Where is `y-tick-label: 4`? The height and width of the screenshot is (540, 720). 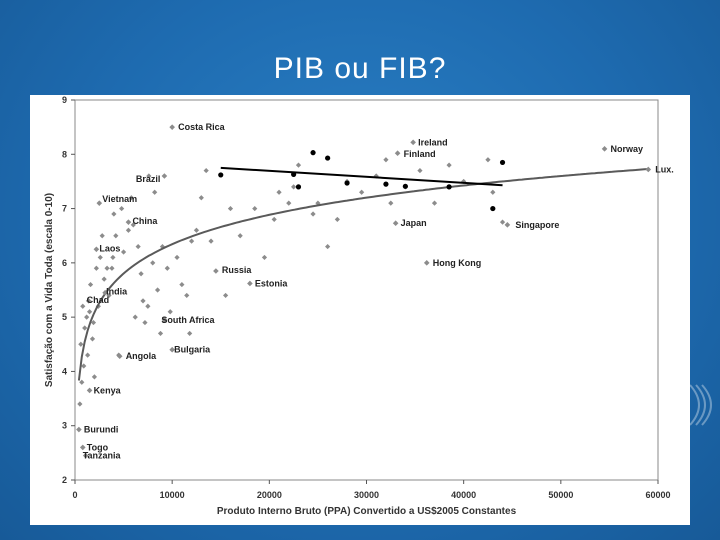
y-tick-label: 4 is located at coordinates (64, 371).